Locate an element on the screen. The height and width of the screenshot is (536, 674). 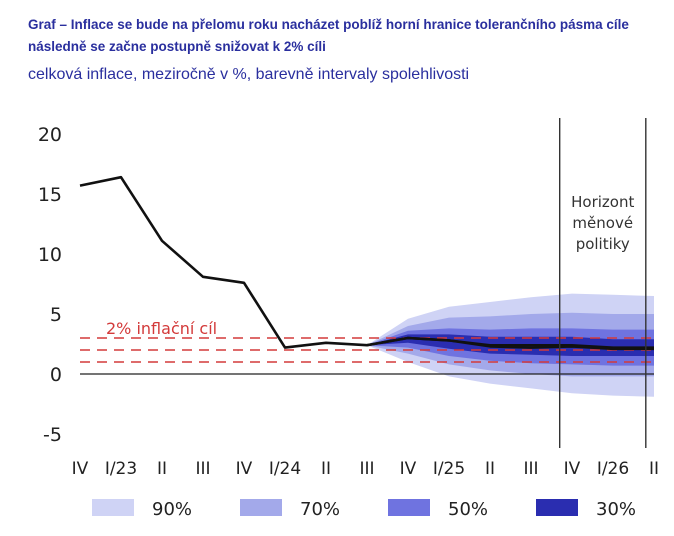
legend-swatch-50pct is located at coordinates (409, 507).